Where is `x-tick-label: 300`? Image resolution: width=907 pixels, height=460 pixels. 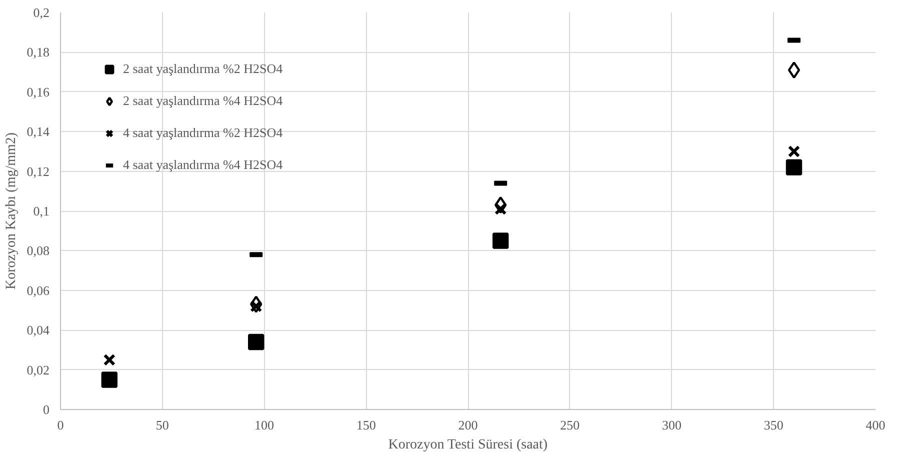 x-tick-label: 300 is located at coordinates (672, 425).